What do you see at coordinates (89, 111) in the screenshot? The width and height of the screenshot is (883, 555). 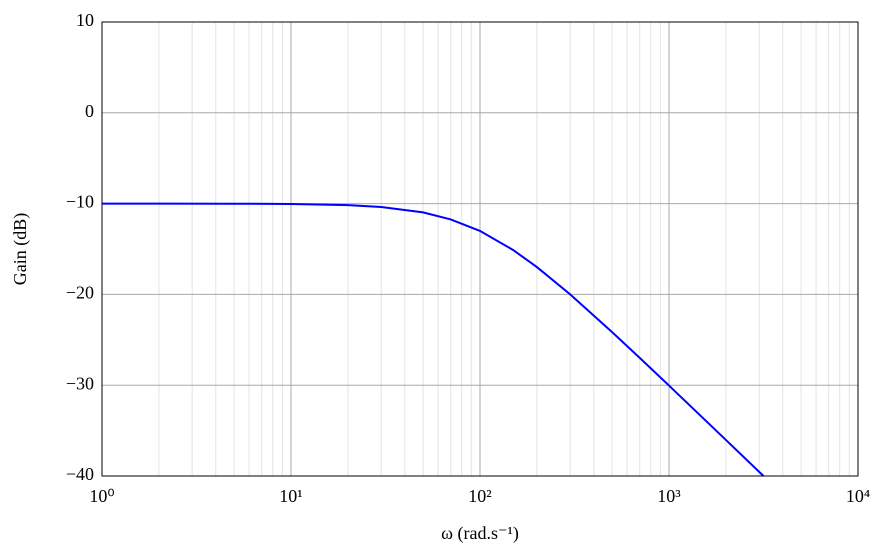 I see `y-tick-label: 0` at bounding box center [89, 111].